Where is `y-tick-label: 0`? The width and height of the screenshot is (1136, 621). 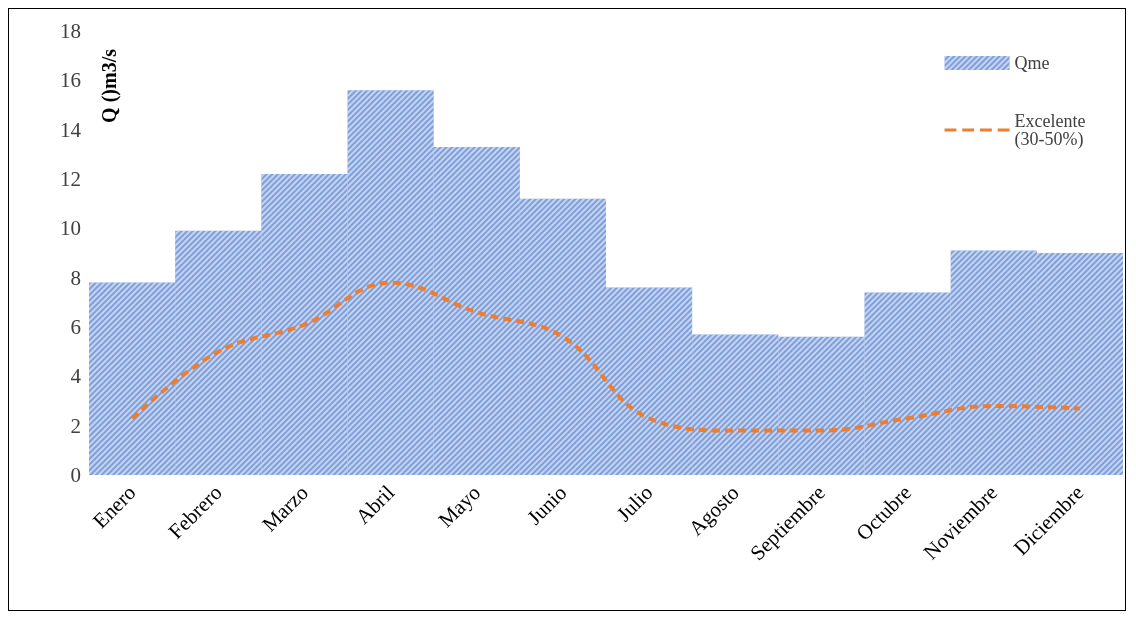 y-tick-label: 0 is located at coordinates (75, 475).